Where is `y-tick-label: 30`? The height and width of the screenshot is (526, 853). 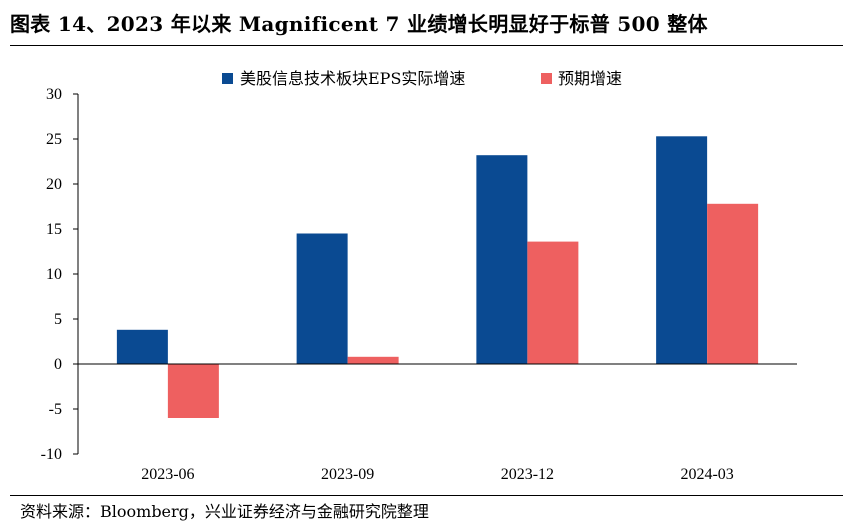 y-tick-label: 30 is located at coordinates (54, 94).